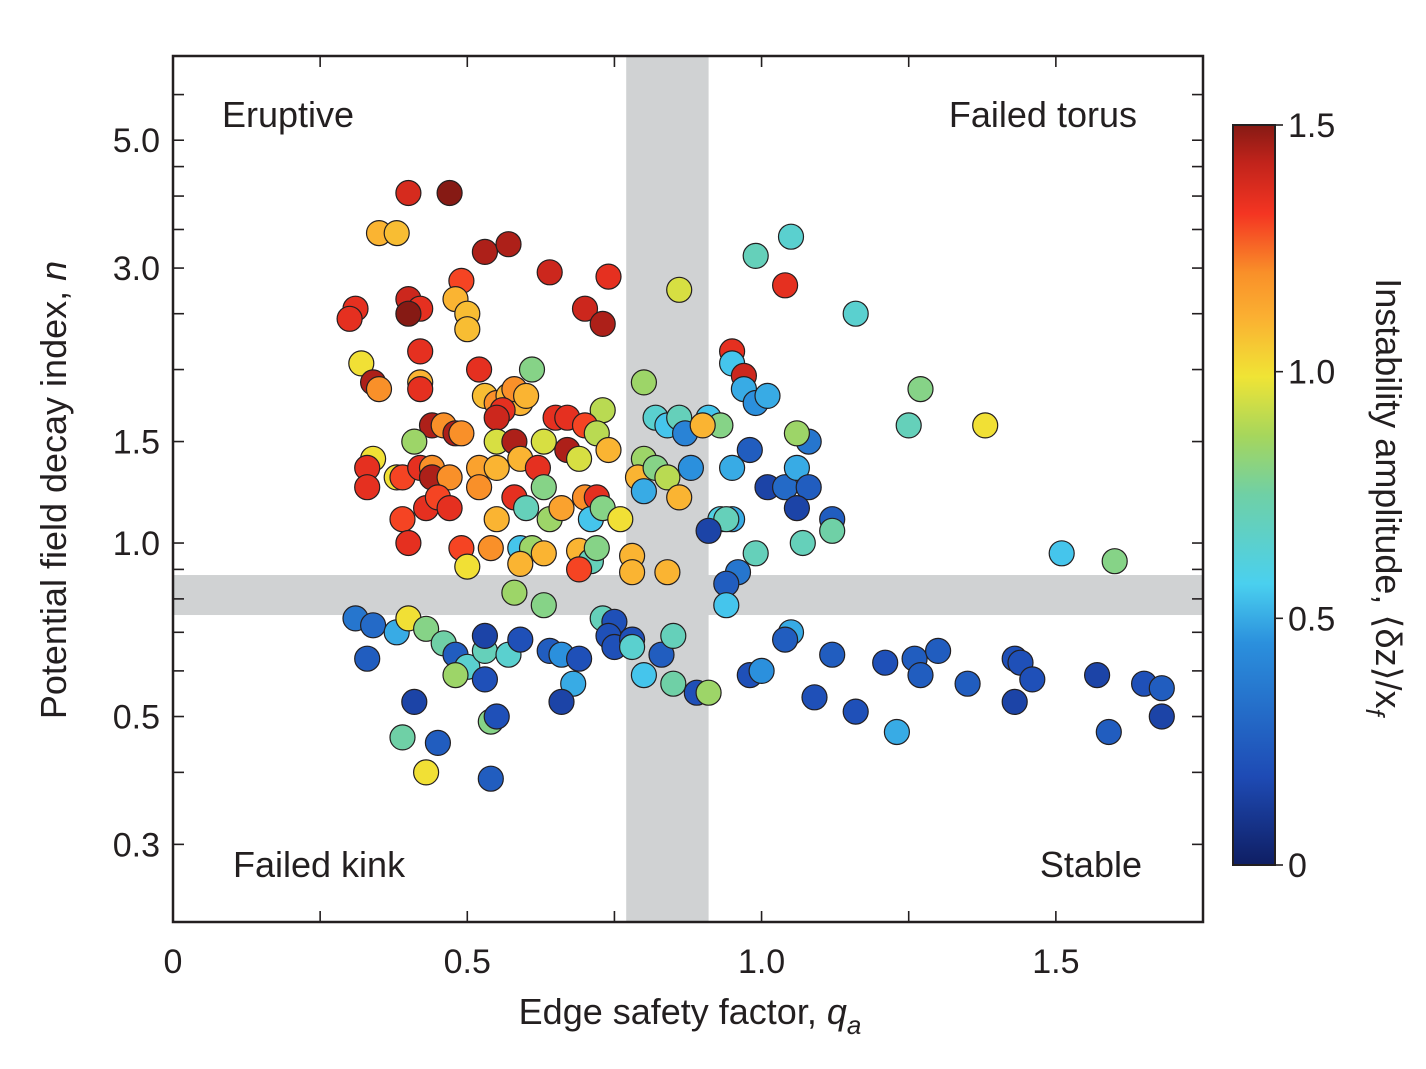 This screenshot has height=1069, width=1426. What do you see at coordinates (319, 864) in the screenshot?
I see `region-label-failed-kink: Failed kink` at bounding box center [319, 864].